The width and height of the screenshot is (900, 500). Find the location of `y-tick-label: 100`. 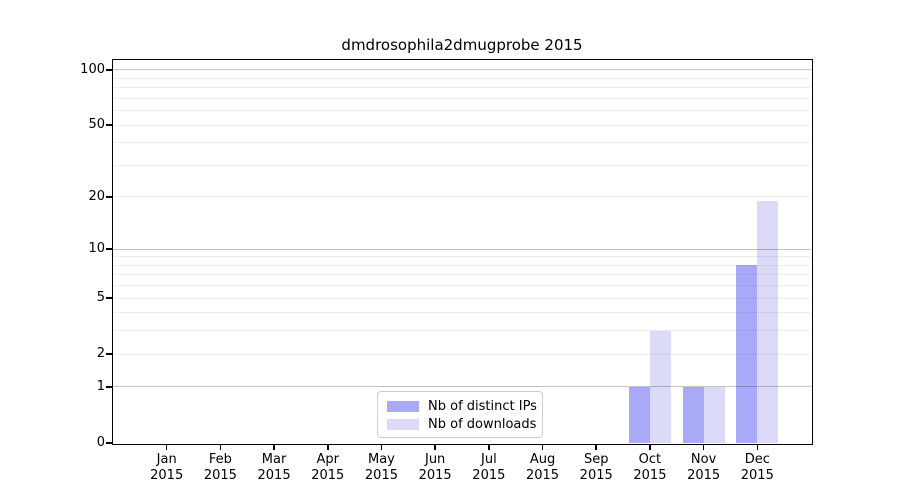

y-tick-label: 100 is located at coordinates (92, 69).